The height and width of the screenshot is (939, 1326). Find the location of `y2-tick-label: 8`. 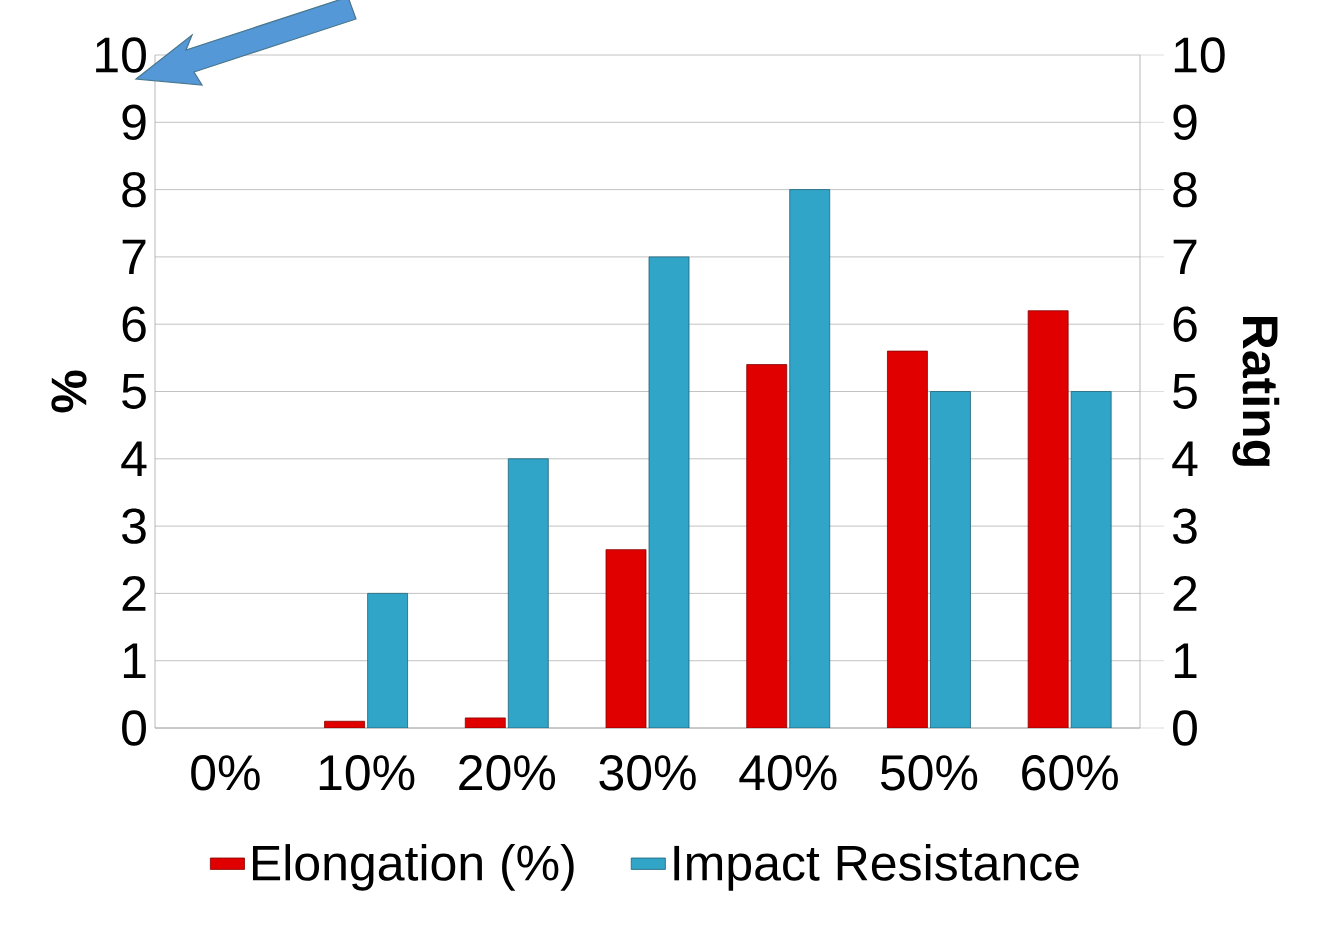

y2-tick-label: 8 is located at coordinates (1185, 189).